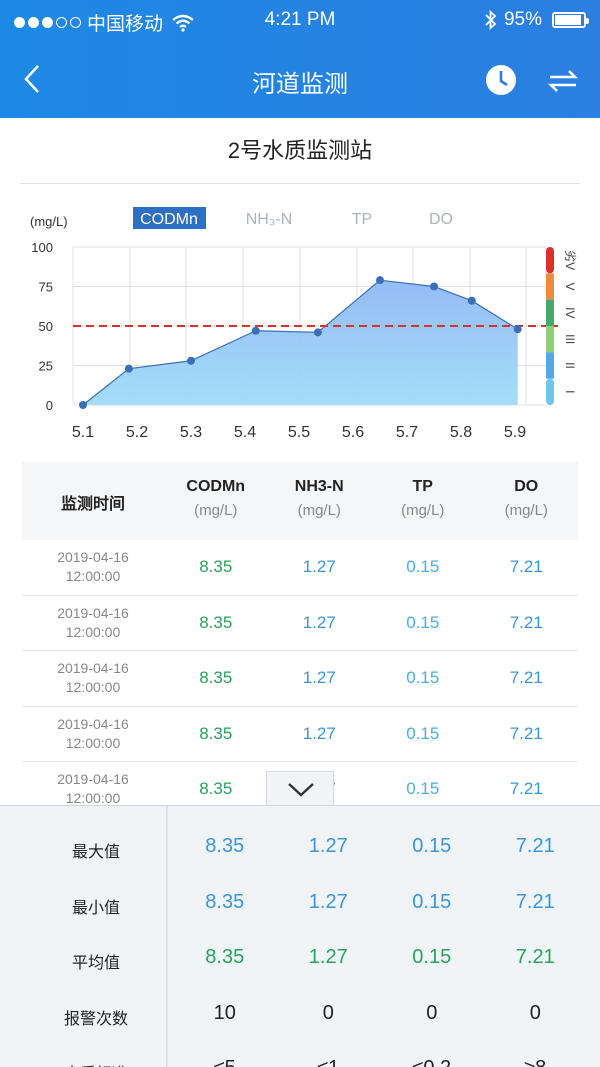 Image resolution: width=600 pixels, height=1067 pixels. I want to click on summary-label: 最小值, so click(95, 908).